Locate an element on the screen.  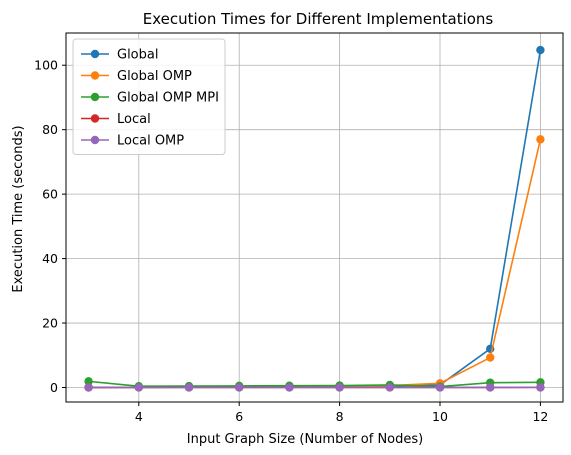
legend-item: Global OMP is located at coordinates (136, 76).